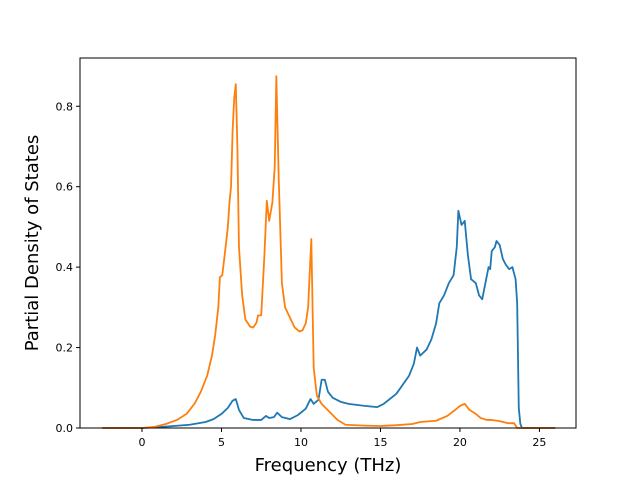  Describe the element at coordinates (301, 442) in the screenshot. I see `x-tick-label: 10` at that location.